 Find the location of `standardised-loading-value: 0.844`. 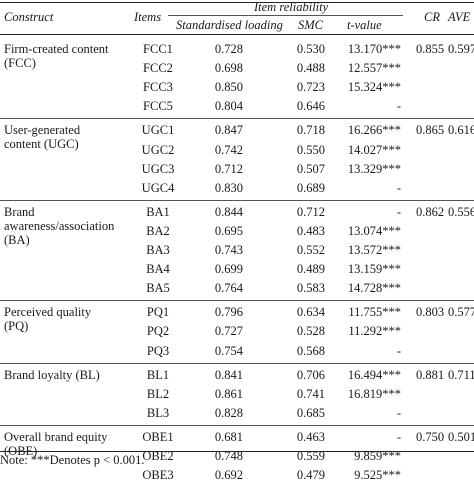

standardised-loading-value: 0.844 is located at coordinates (228, 211).